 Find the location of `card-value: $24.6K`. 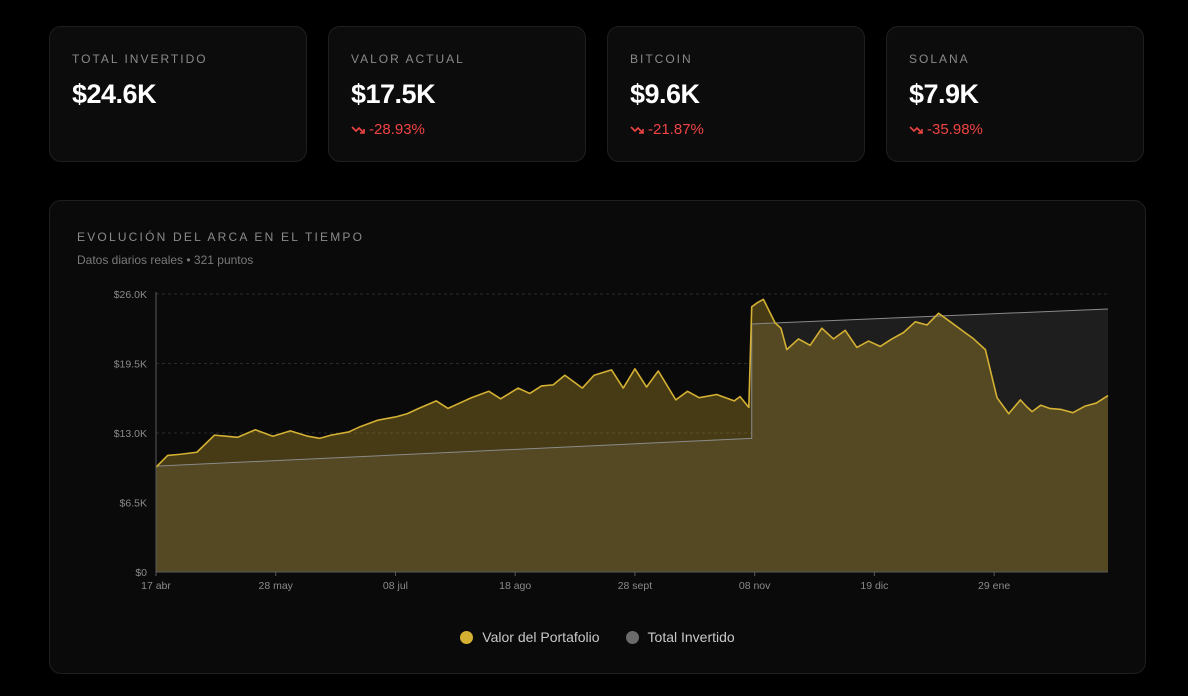

card-value: $24.6K is located at coordinates (114, 94).